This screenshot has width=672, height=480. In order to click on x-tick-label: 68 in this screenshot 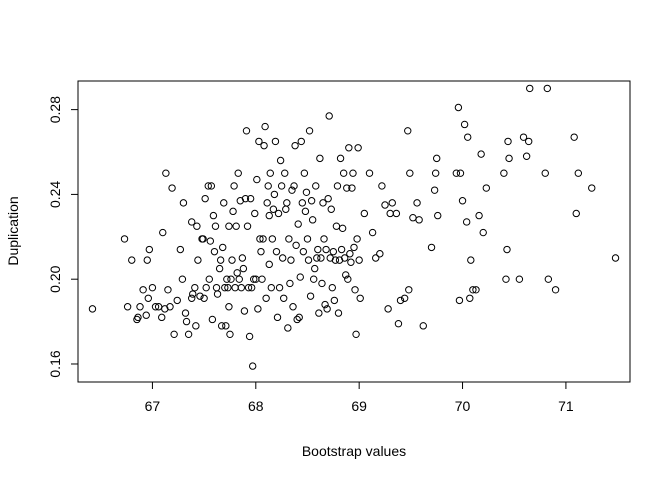, I will do `click(256, 406)`.